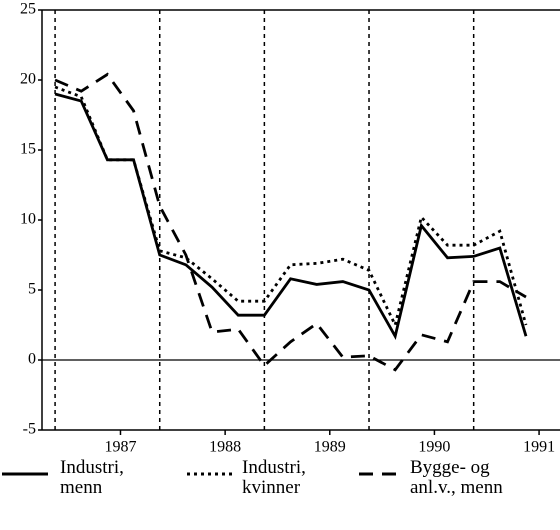 The width and height of the screenshot is (560, 530). Describe the element at coordinates (32, 359) in the screenshot. I see `y-tick-label: 0` at that location.